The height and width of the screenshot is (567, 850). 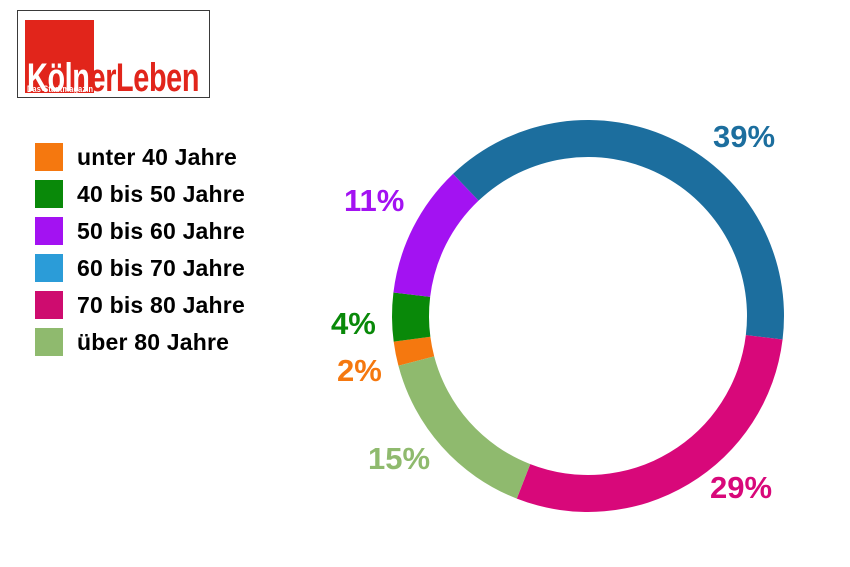 I want to click on legend-label: 70 bis 80 Jahre, so click(x=161, y=304).